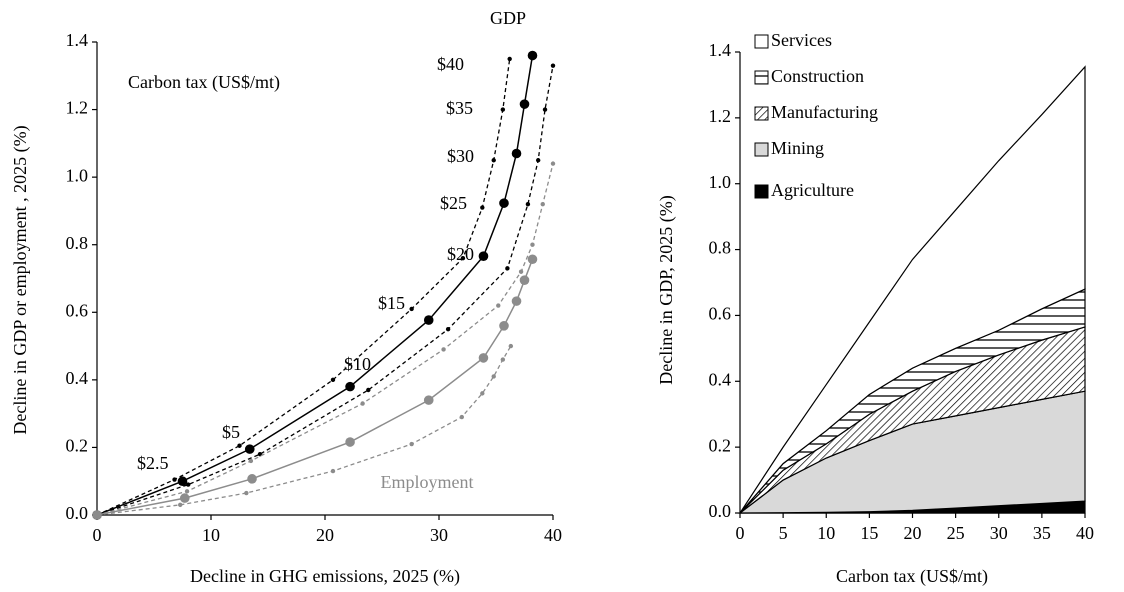 The image size is (1124, 592). What do you see at coordinates (1042, 533) in the screenshot?
I see `x-tick-label: 35` at bounding box center [1042, 533].